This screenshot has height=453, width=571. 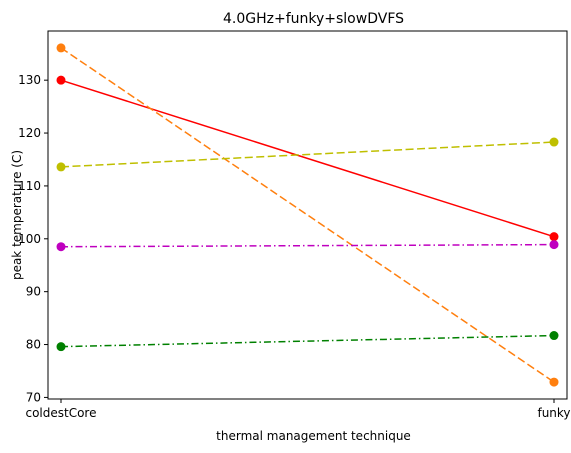 What do you see at coordinates (29, 186) in the screenshot?
I see `y-tick-label: 110` at bounding box center [29, 186].